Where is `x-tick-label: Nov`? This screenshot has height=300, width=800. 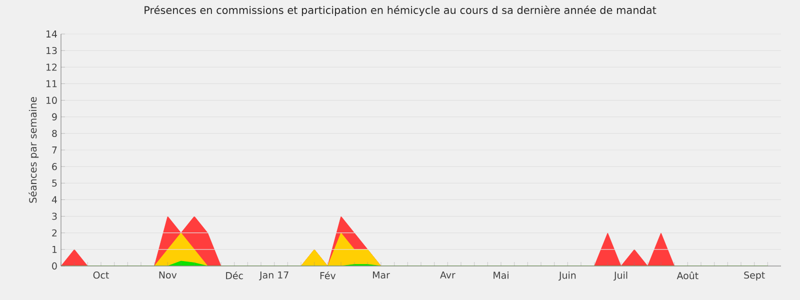
x-tick-label: Nov is located at coordinates (168, 275).